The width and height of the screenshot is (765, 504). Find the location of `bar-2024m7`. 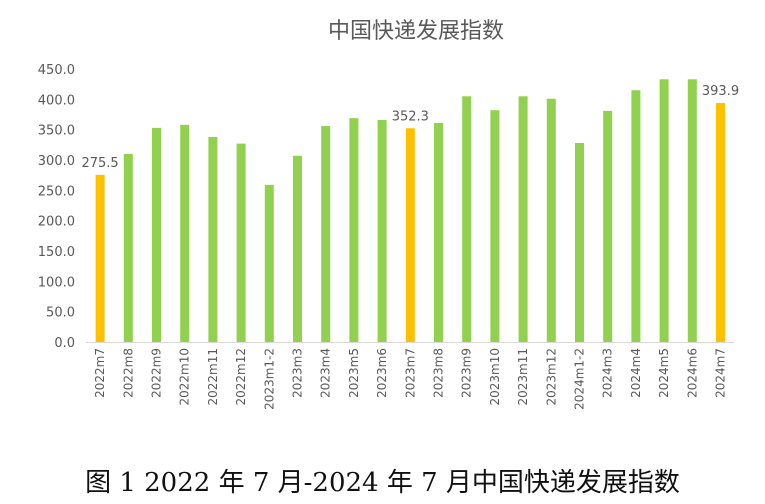

bar-2024m7 is located at coordinates (720, 222).